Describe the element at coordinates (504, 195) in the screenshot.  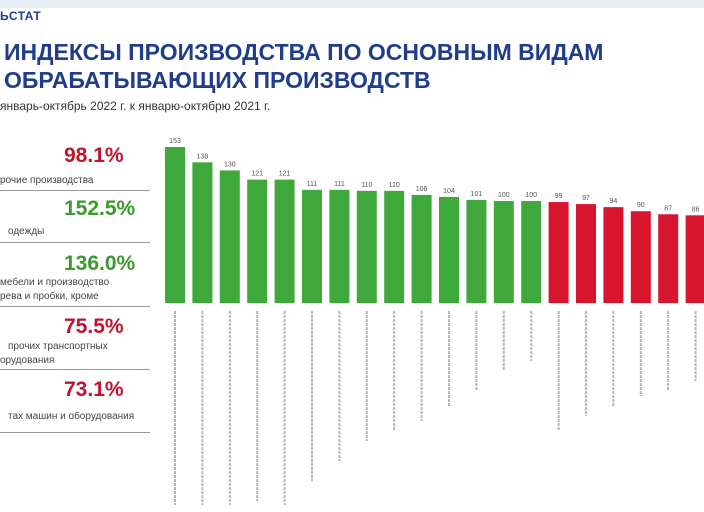
I see `data-label-12: 100` at that location.